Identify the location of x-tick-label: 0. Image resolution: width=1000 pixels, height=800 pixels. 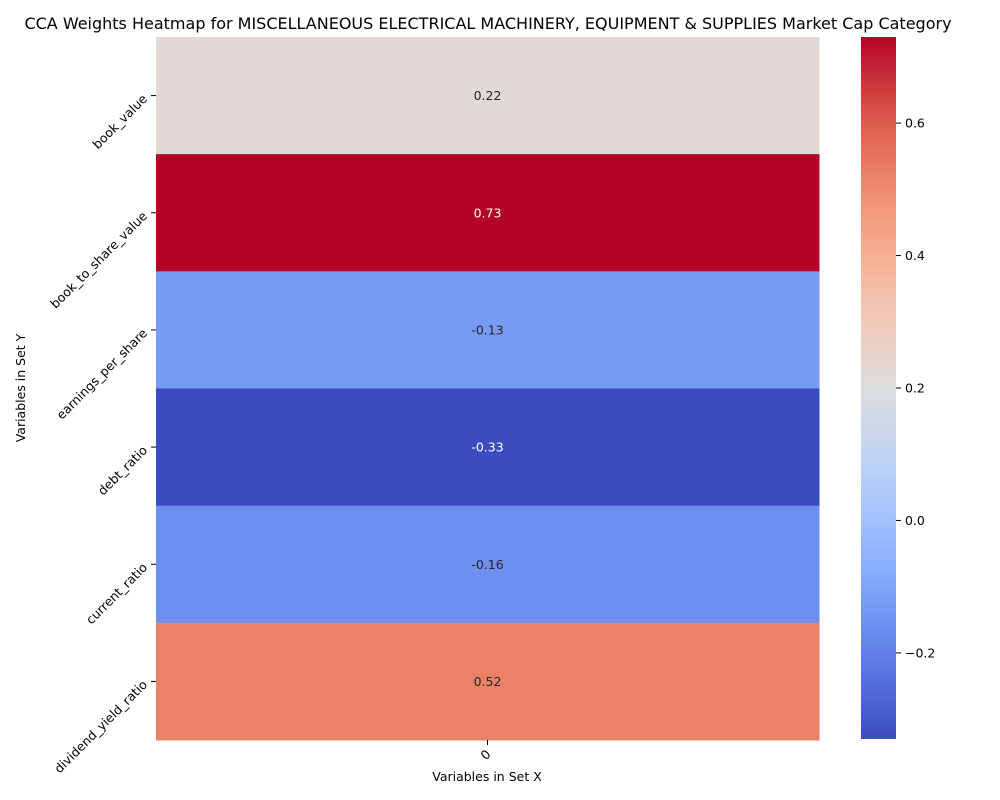
(485, 754).